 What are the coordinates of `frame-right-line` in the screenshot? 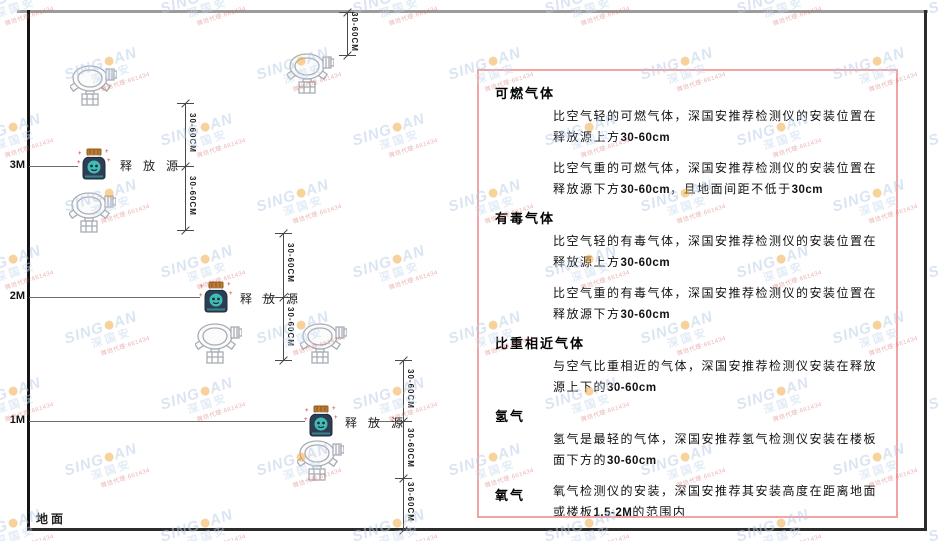 It's located at (925, 270).